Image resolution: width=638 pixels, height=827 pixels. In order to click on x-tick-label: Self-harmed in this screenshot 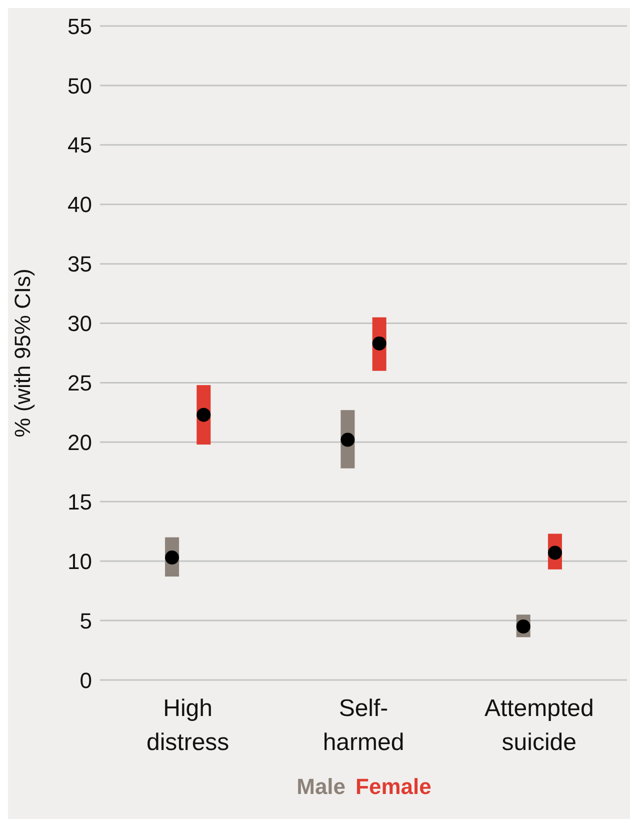, I will do `click(363, 725)`.